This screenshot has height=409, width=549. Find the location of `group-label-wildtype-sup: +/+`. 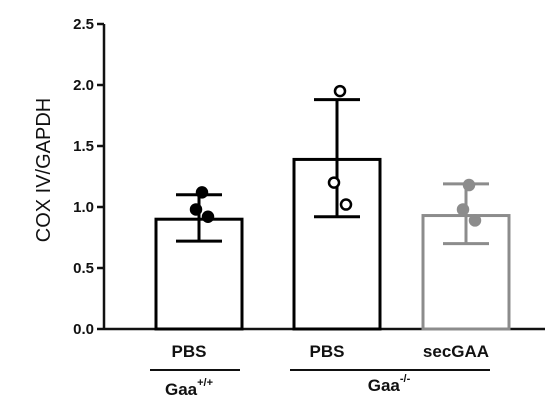

group-label-wildtype-sup: +/+ is located at coordinates (205, 383).